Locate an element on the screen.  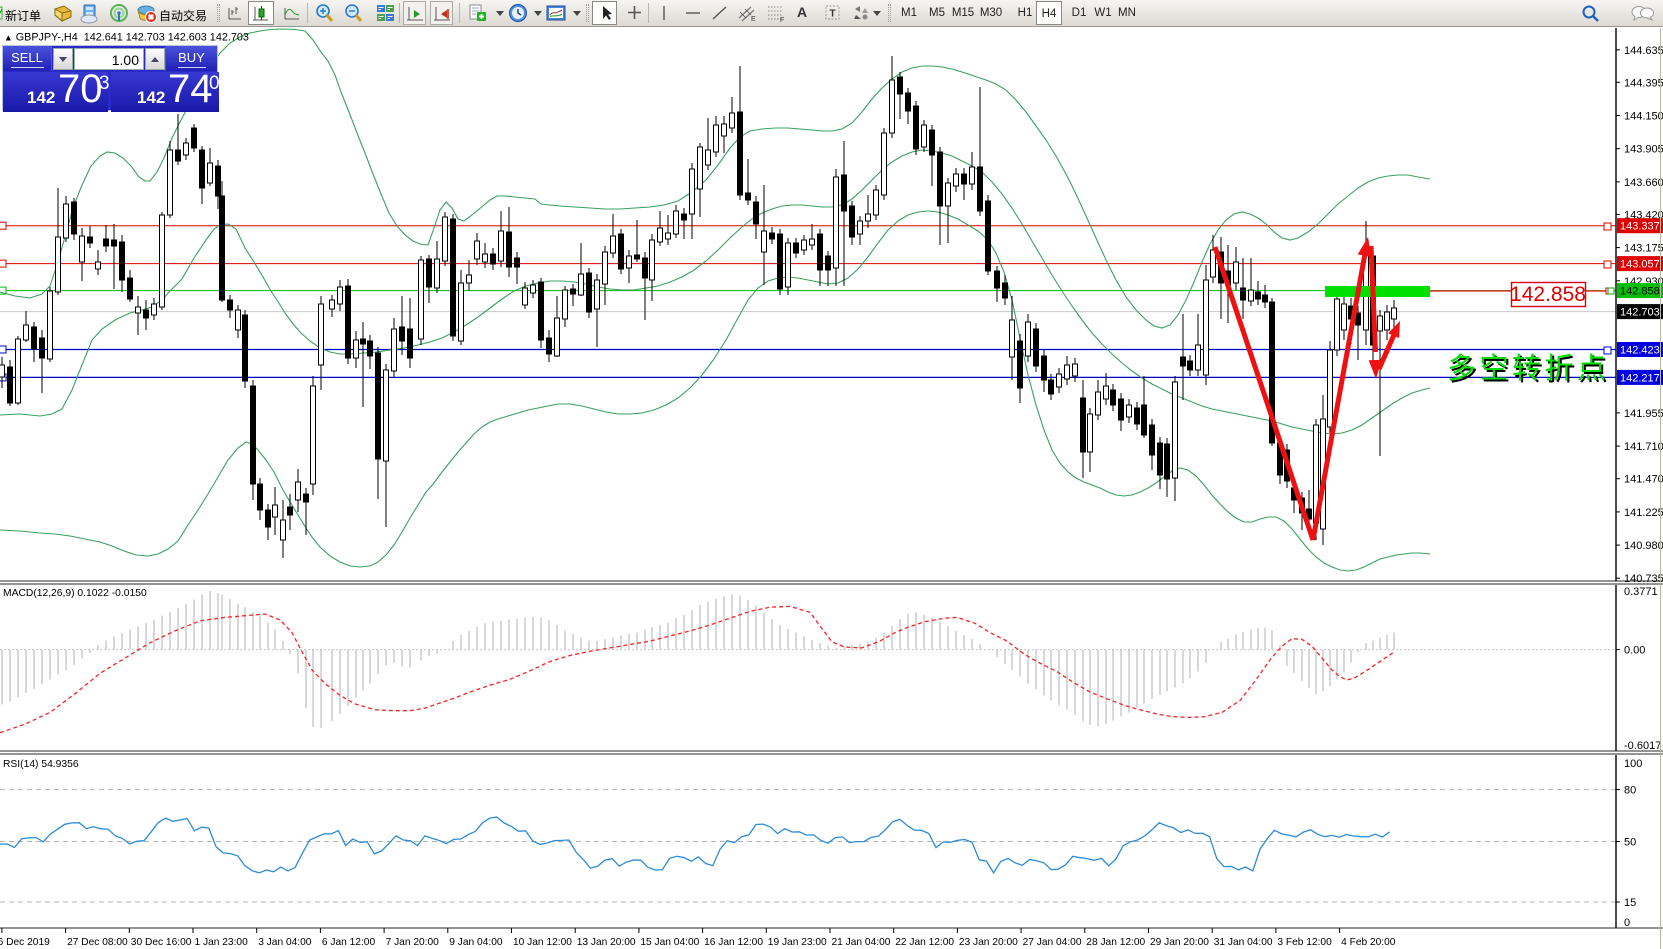
svg-text: 3 Jan 04:00 is located at coordinates (285, 942).